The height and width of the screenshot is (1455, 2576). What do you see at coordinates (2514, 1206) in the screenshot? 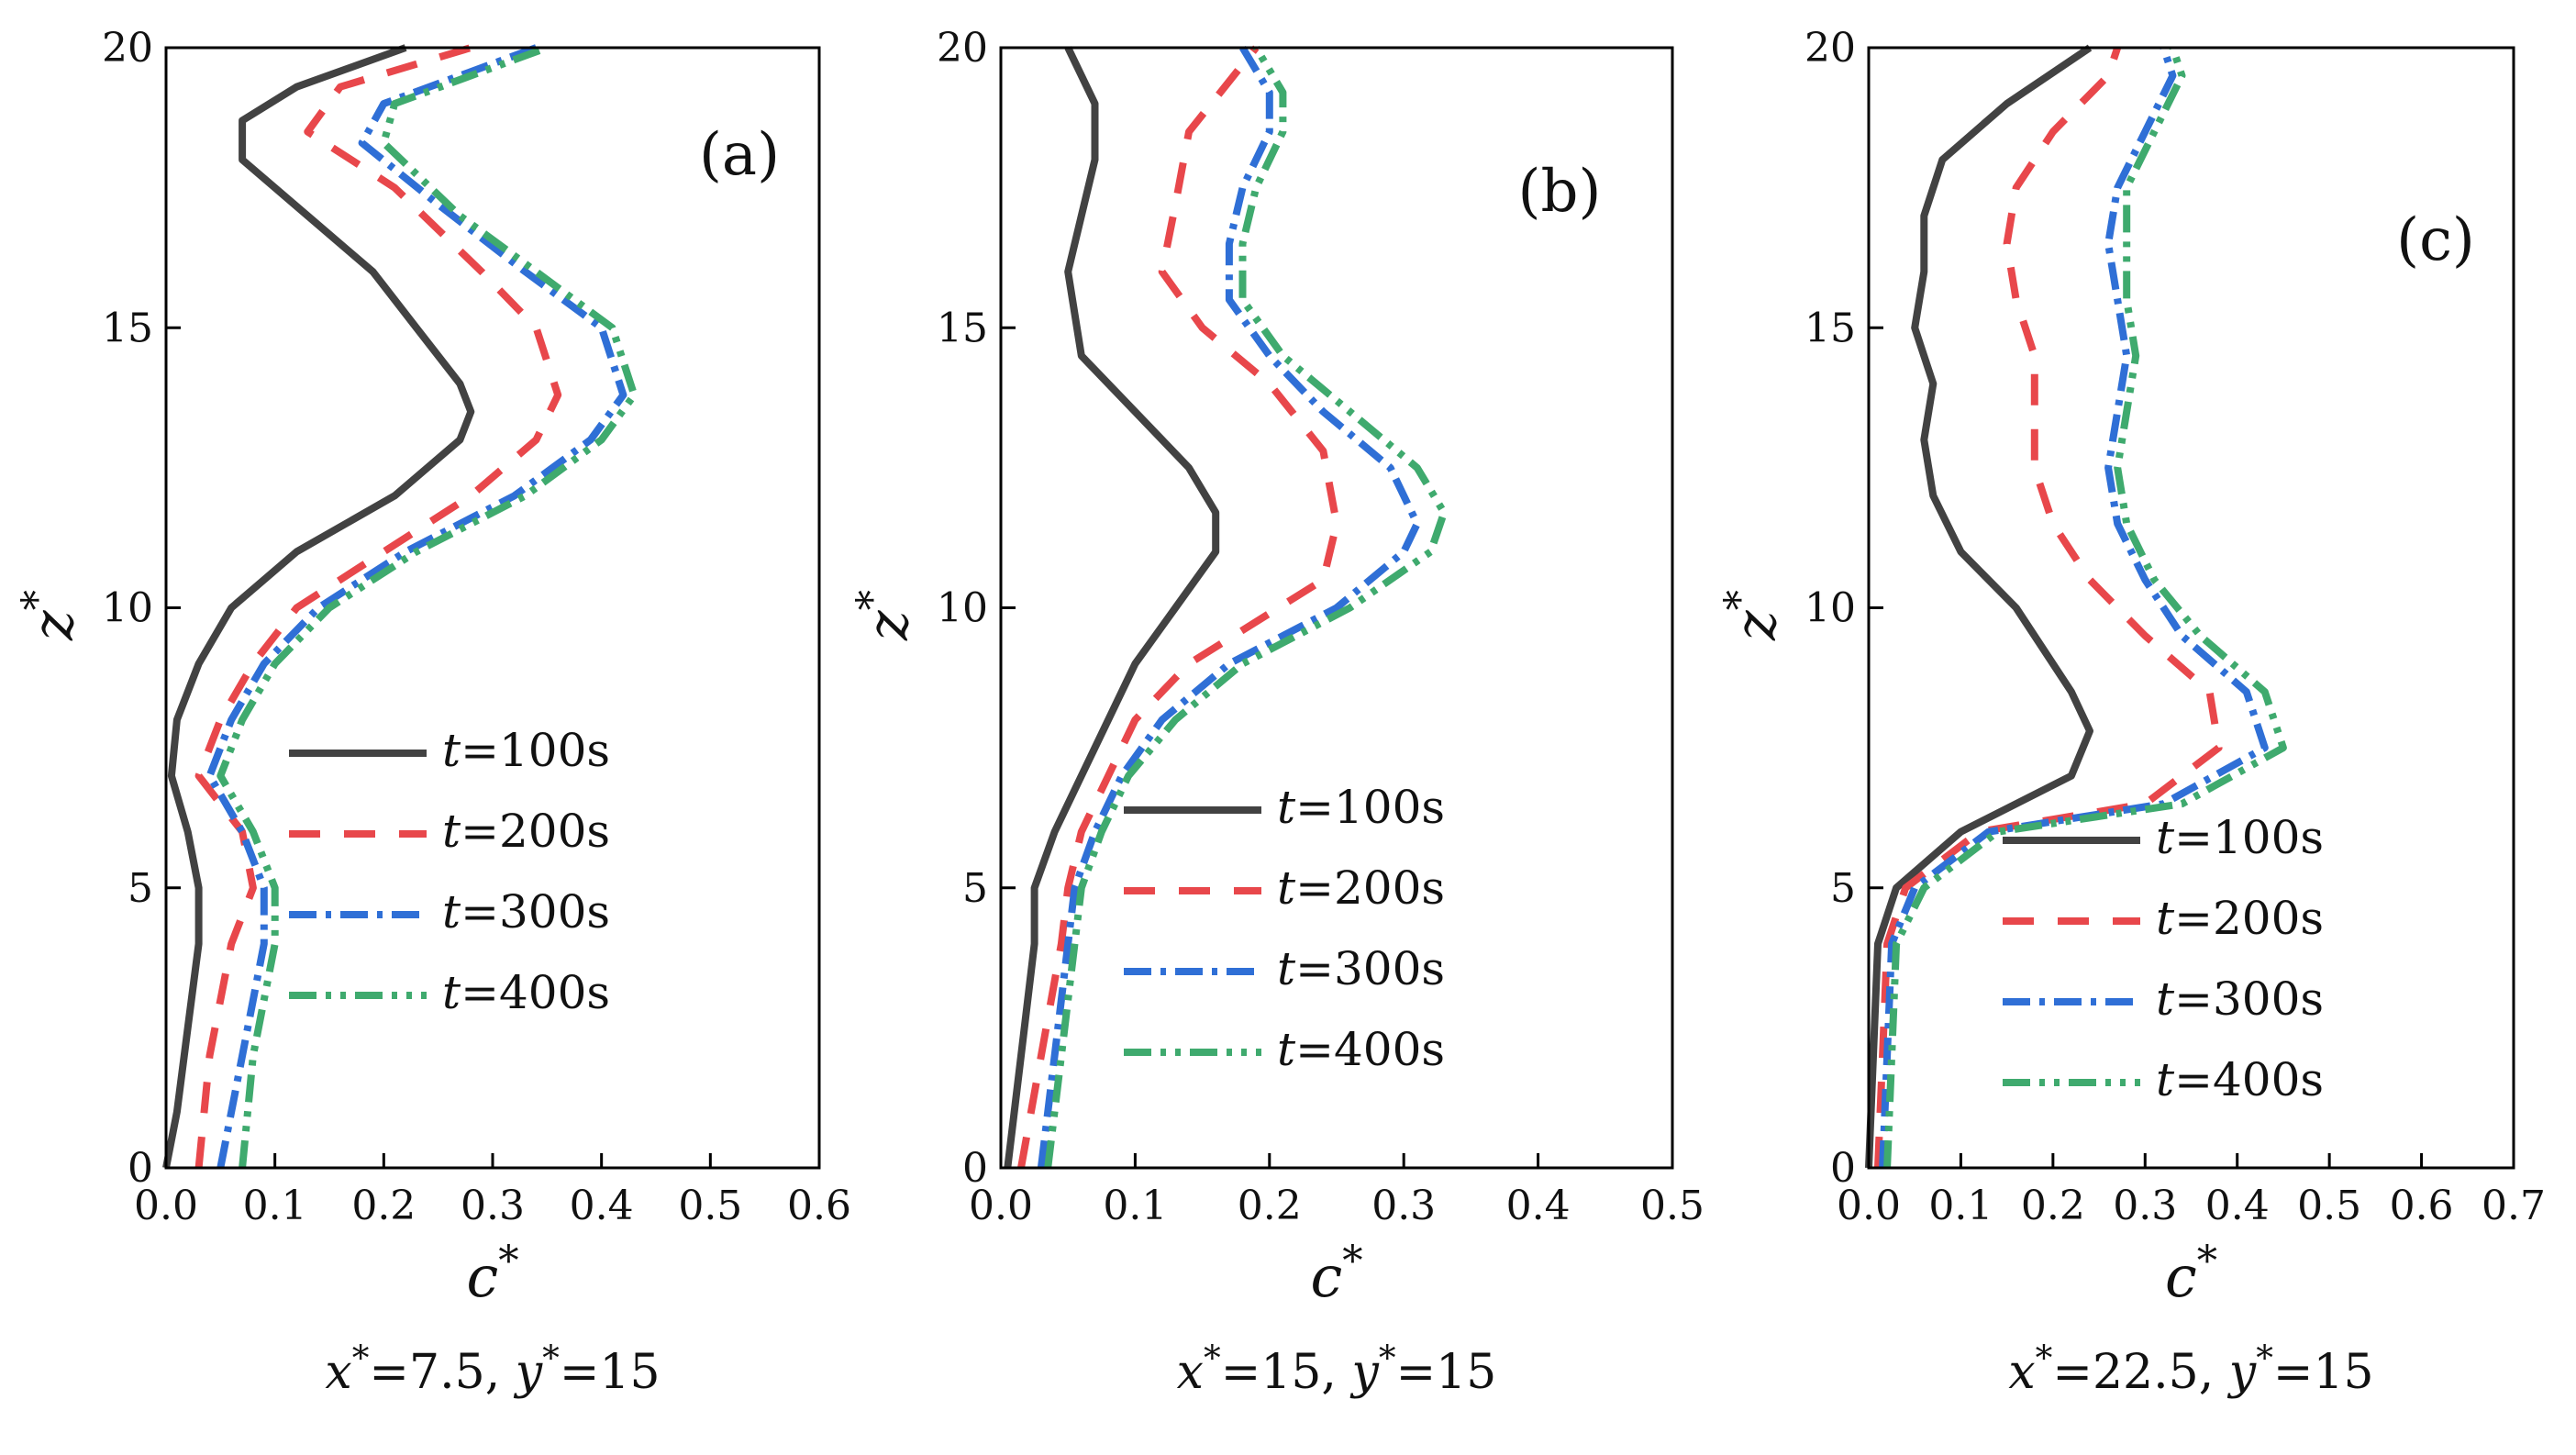
I see `x-tick-label: 0.7` at bounding box center [2514, 1206].